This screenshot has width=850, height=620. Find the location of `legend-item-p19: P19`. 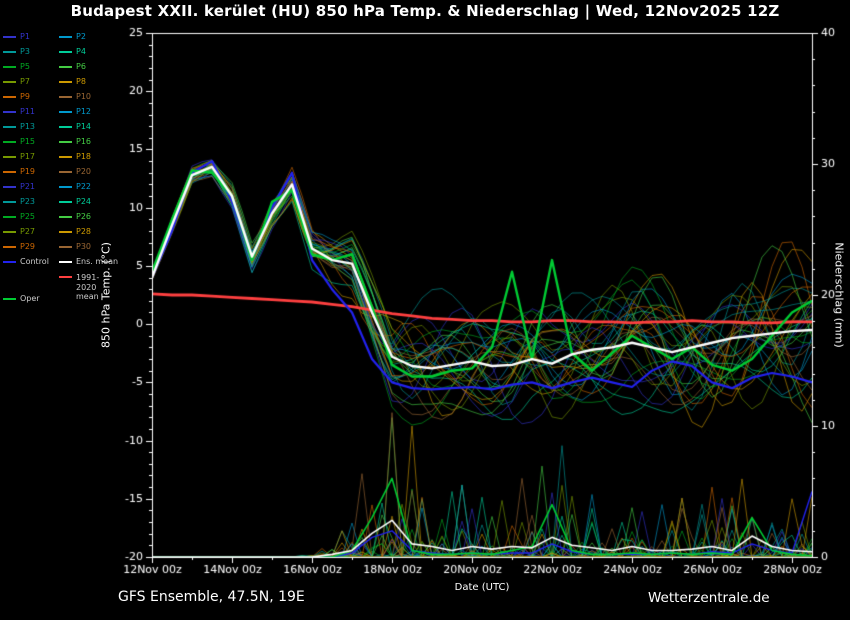

legend-item-p19: P19 is located at coordinates (28, 171).